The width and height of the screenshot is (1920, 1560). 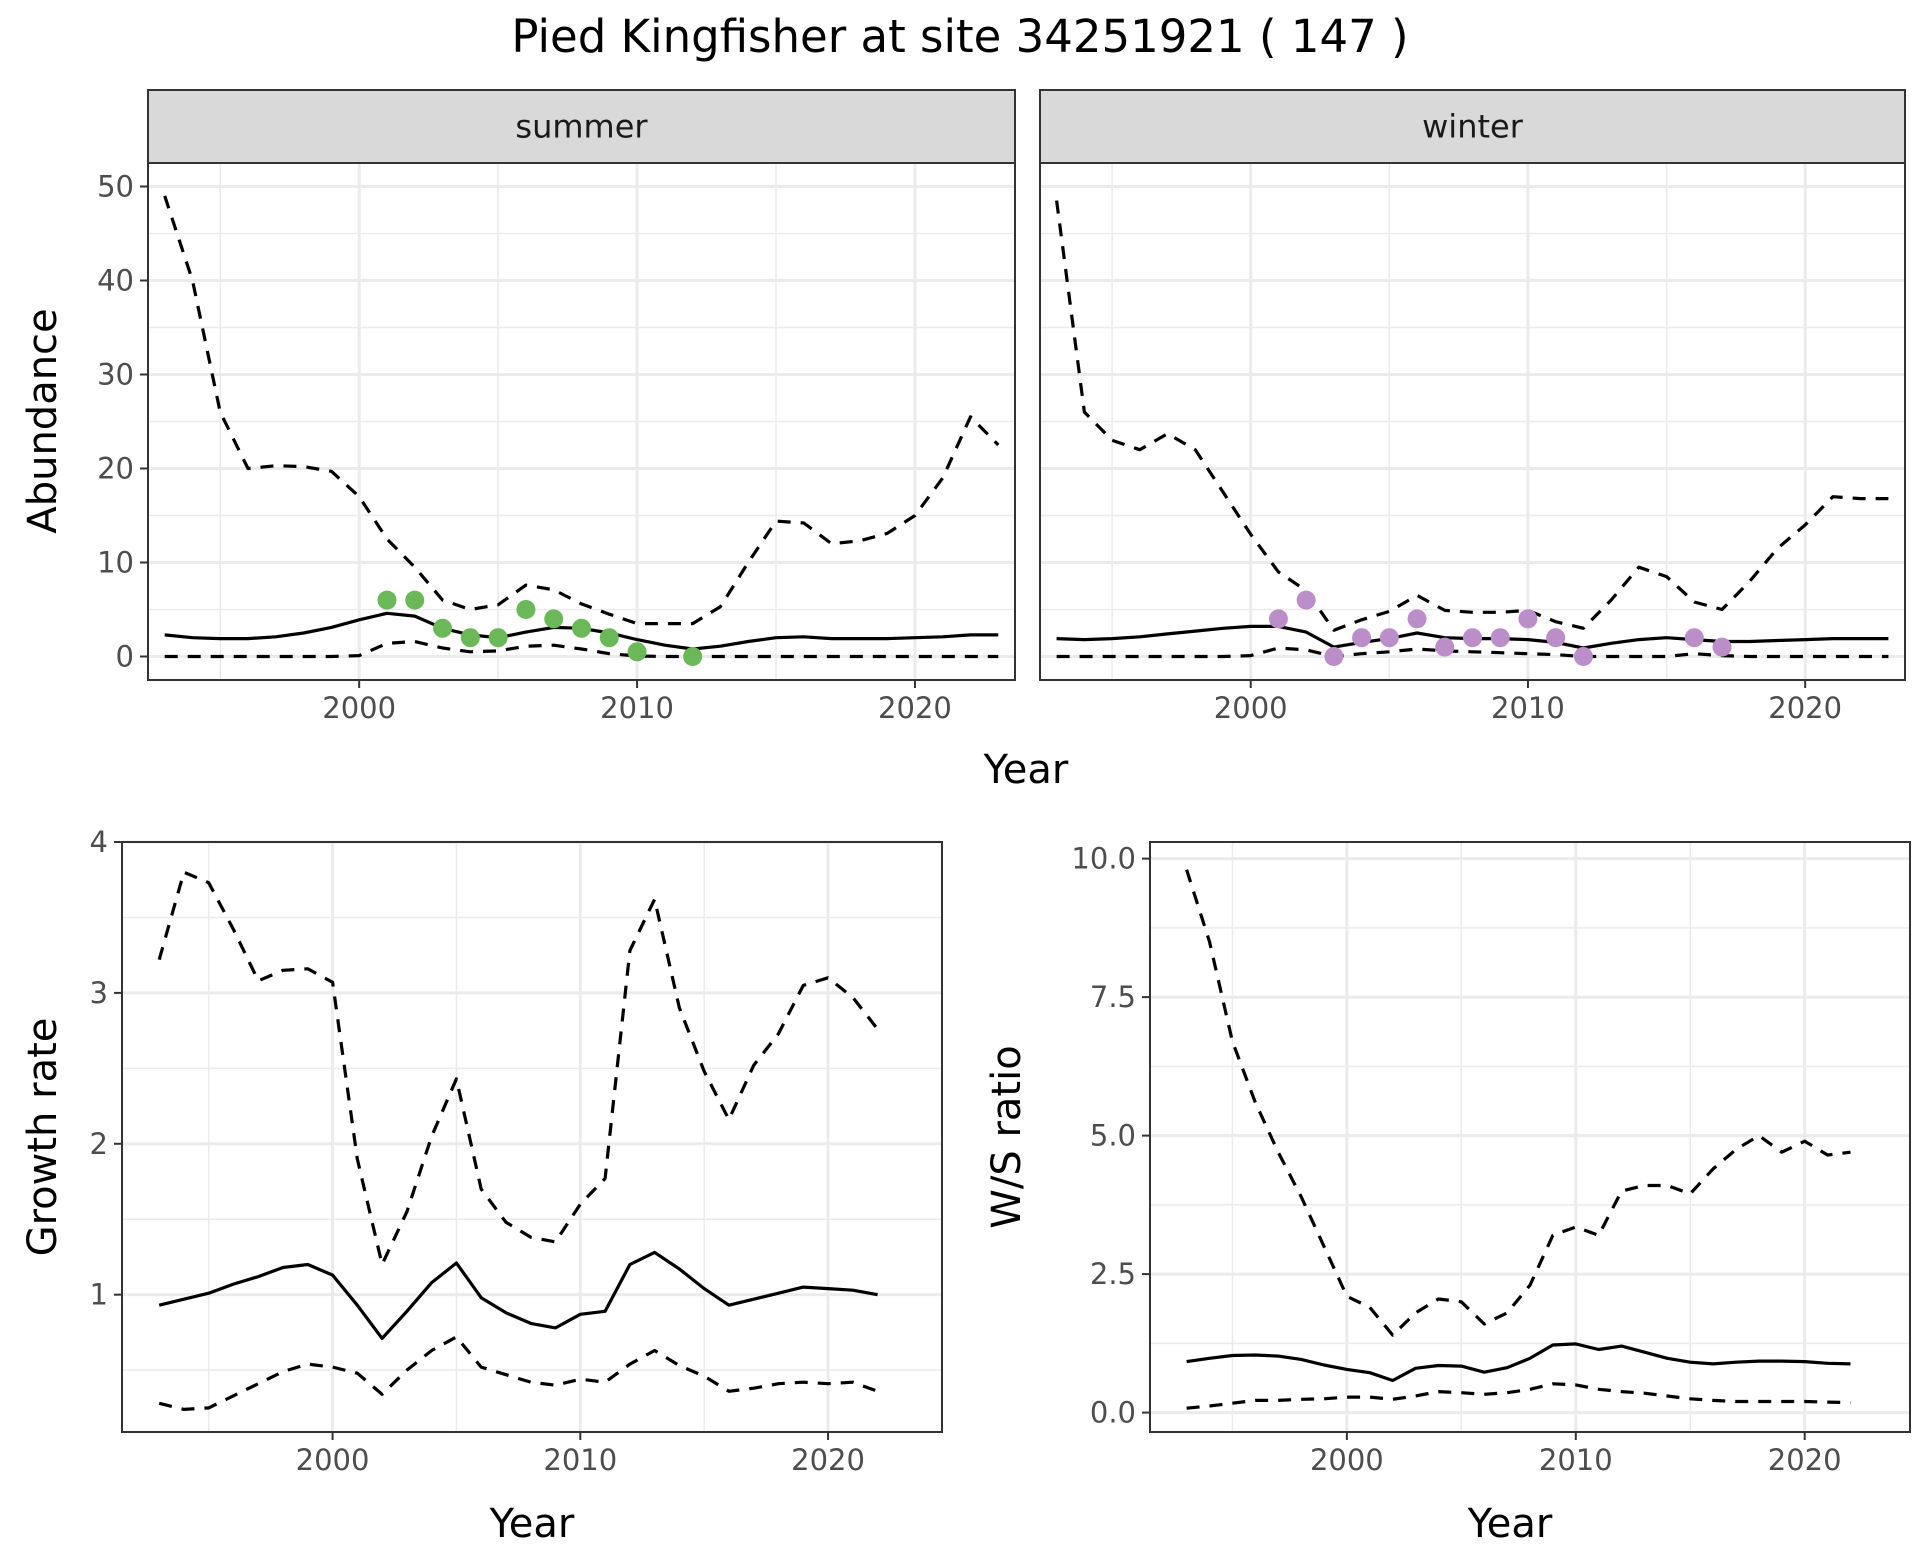 What do you see at coordinates (1026, 770) in the screenshot?
I see `x-axis-label-top: Year` at bounding box center [1026, 770].